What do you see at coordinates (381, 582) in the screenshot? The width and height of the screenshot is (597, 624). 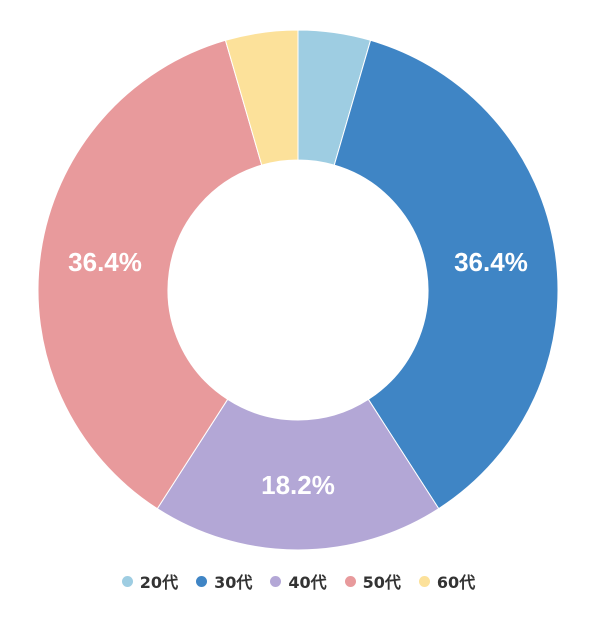 I see `legend-label-4: 50代` at bounding box center [381, 582].